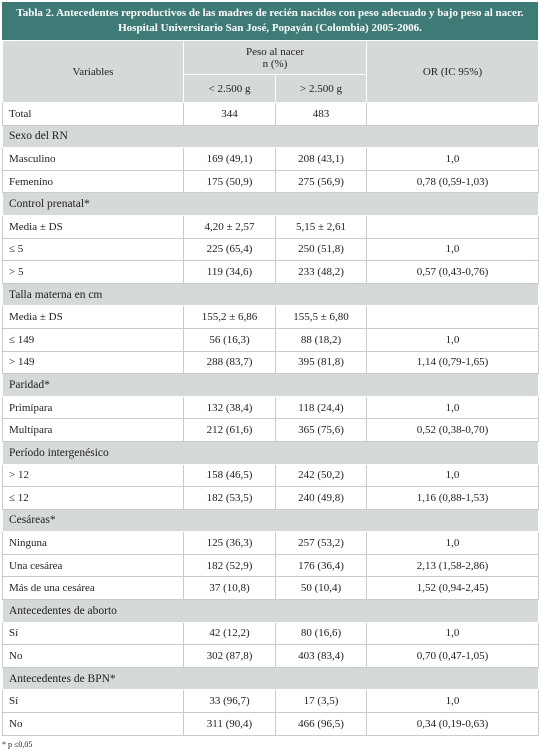 The image size is (540, 753). I want to click on table-row: Media ± DS 155,2 ± 6,86 155,5 ± 6,80, so click(270, 317).